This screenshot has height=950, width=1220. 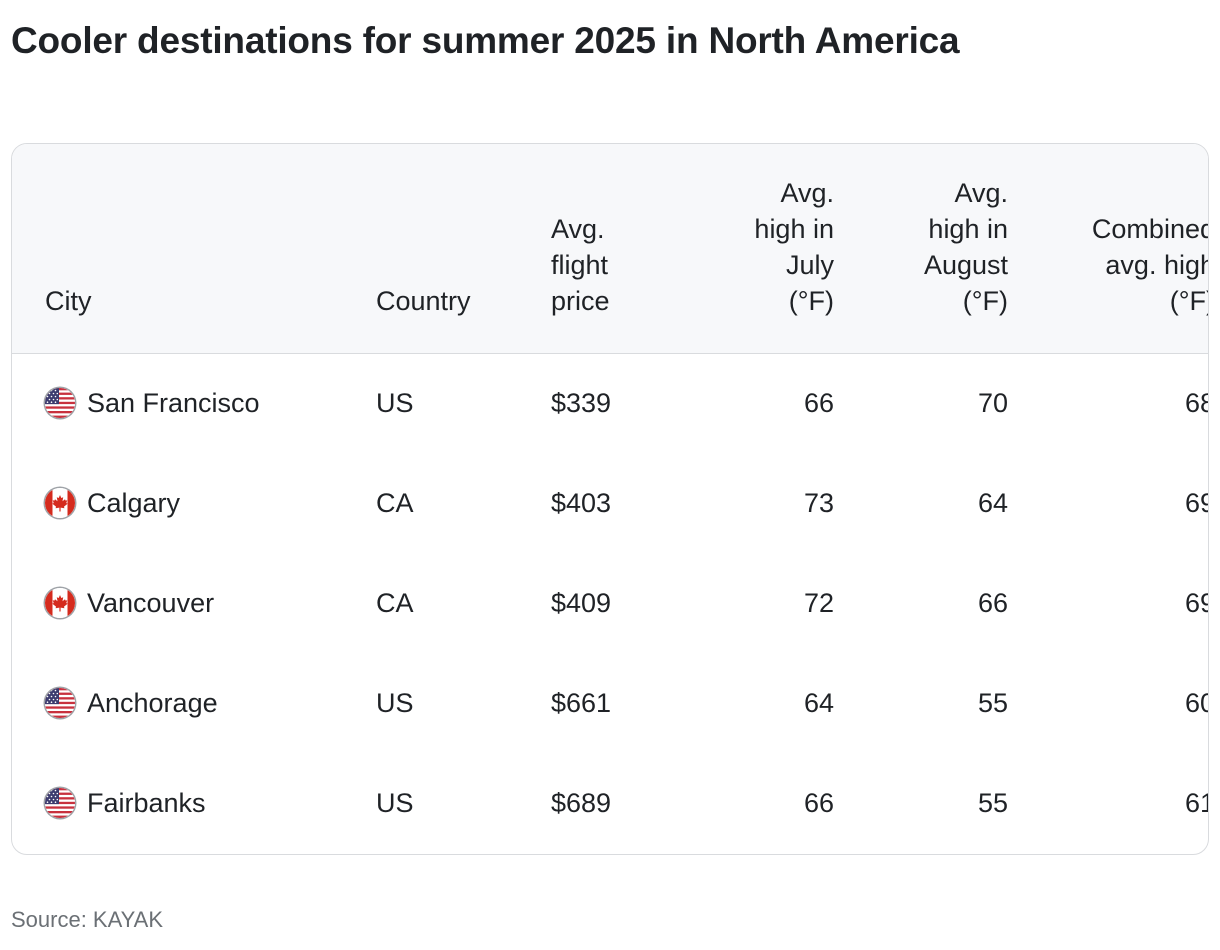 What do you see at coordinates (818, 602) in the screenshot?
I see `cell-avg-high-july: 72` at bounding box center [818, 602].